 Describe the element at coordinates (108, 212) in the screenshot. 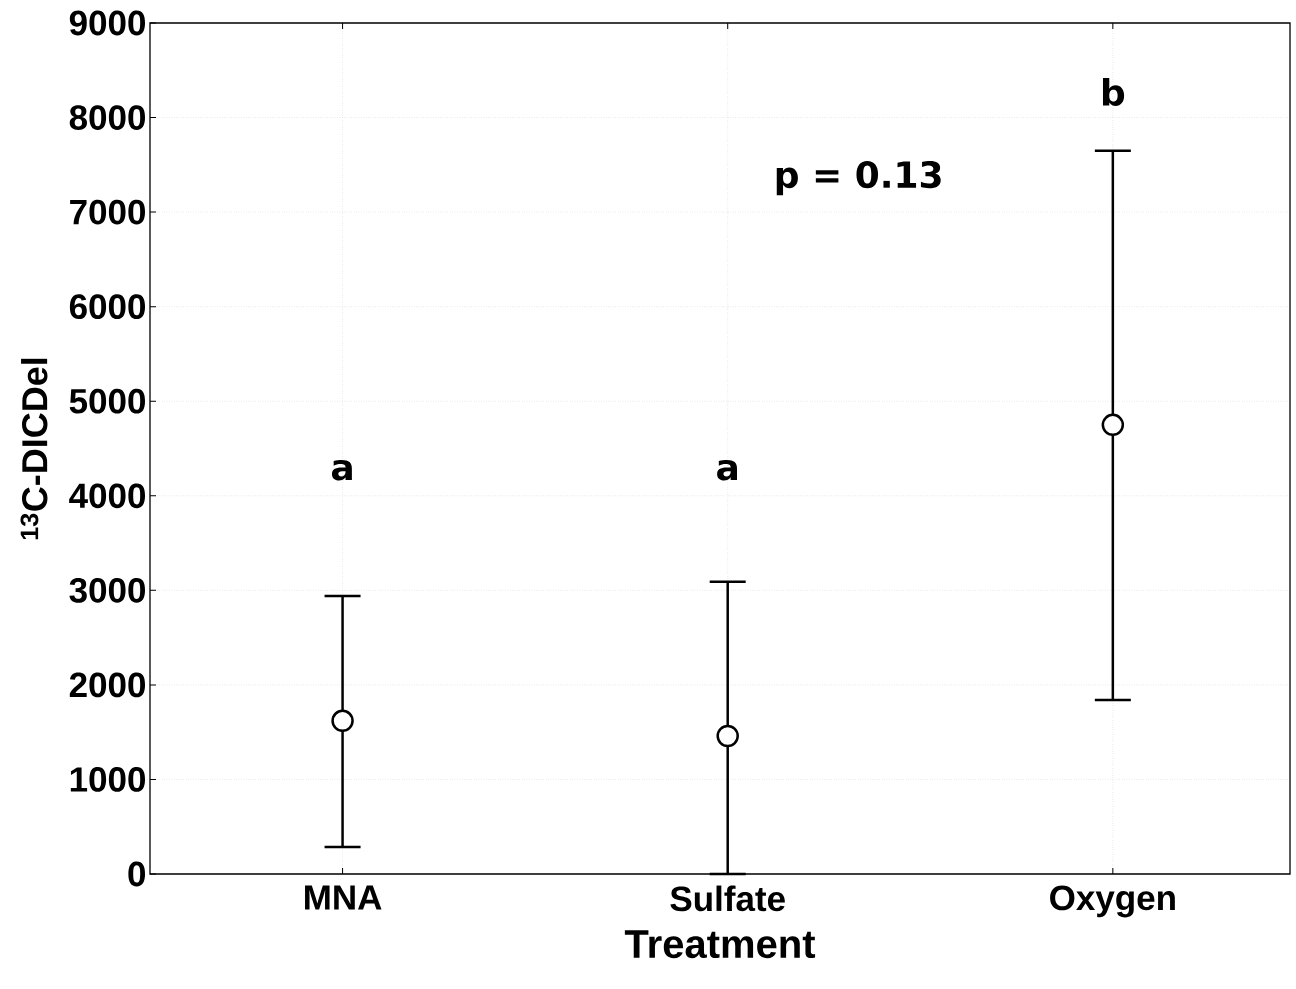

I see `y-tick-label: 7000` at that location.